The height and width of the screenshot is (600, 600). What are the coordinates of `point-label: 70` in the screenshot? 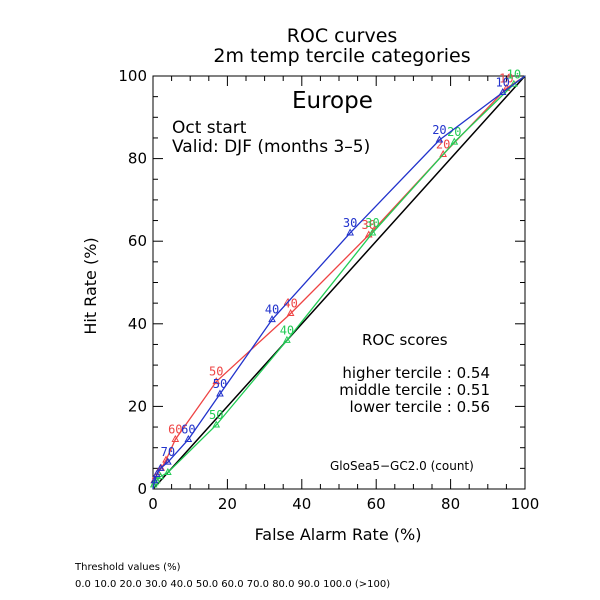 It's located at (168, 452).